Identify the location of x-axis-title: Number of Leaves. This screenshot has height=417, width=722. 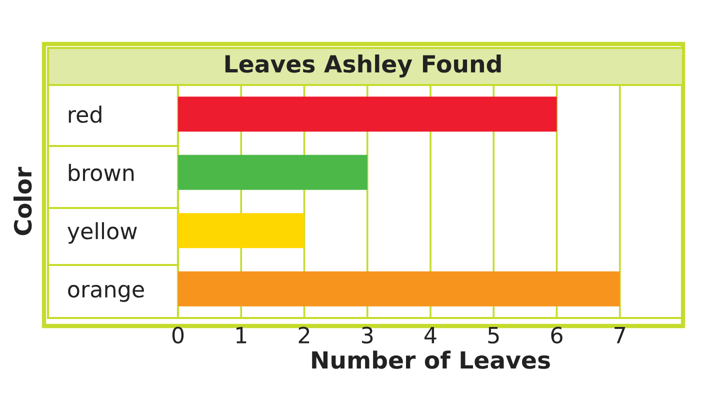
(431, 359).